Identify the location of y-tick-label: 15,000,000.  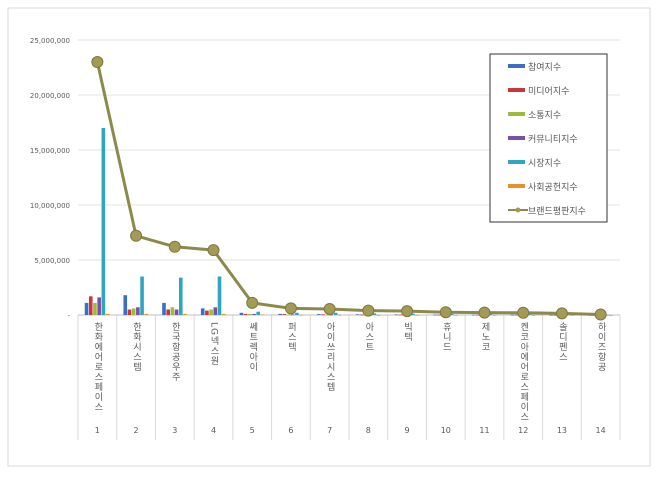
(50, 151).